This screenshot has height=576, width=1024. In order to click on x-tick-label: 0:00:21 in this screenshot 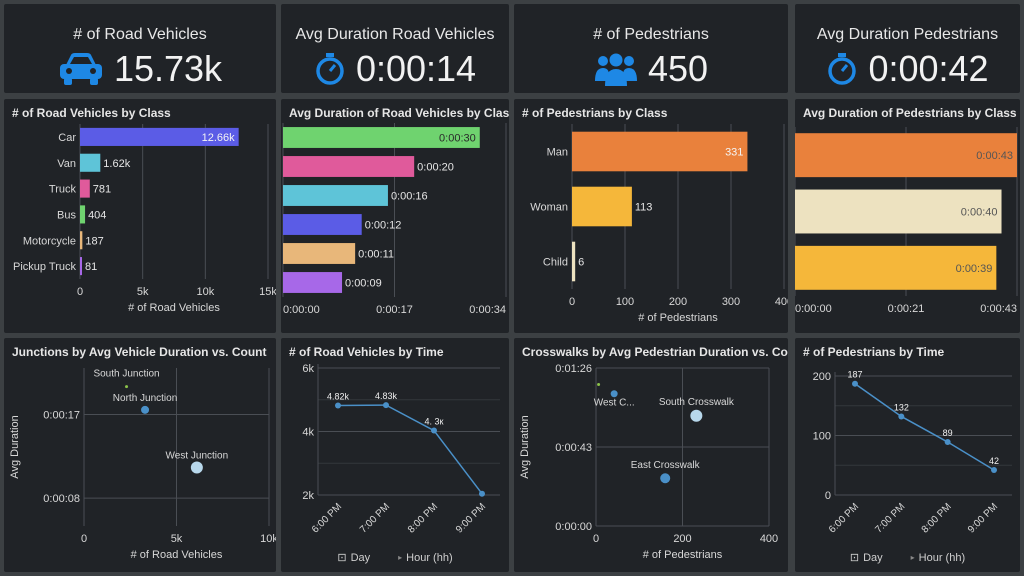, I will do `click(906, 309)`.